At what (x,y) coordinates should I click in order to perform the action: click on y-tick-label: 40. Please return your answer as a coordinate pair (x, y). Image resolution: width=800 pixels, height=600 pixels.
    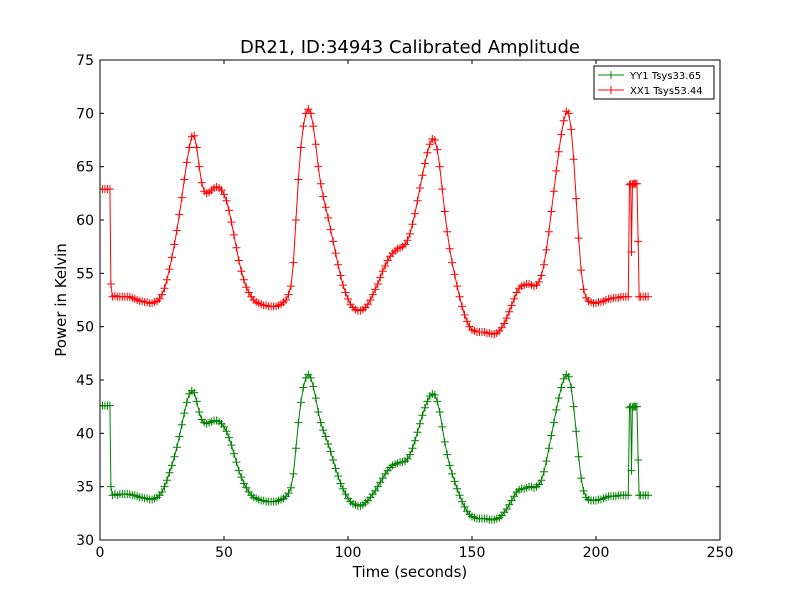
    Looking at the image, I should click on (85, 434).